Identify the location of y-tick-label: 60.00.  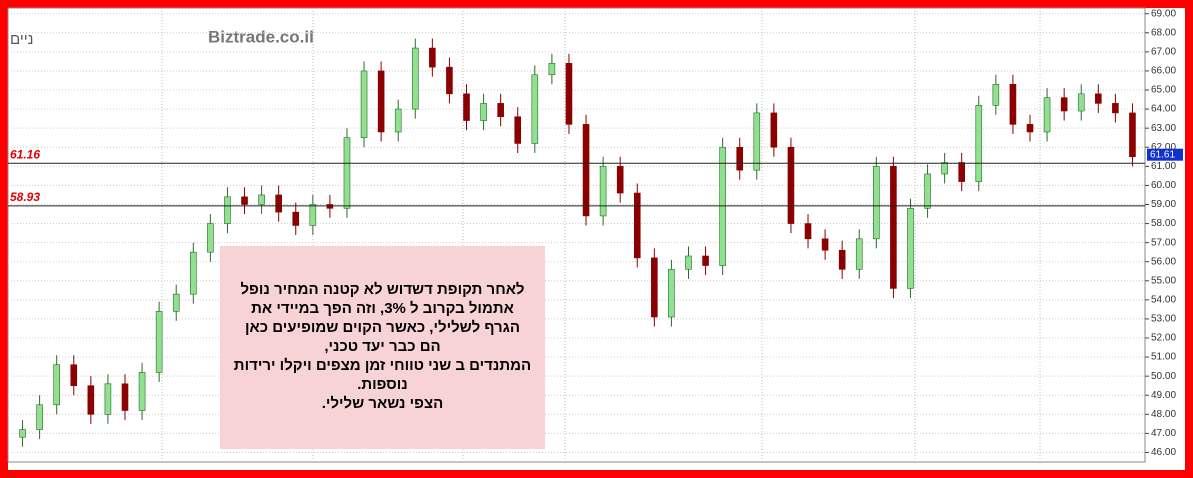
(1163, 185).